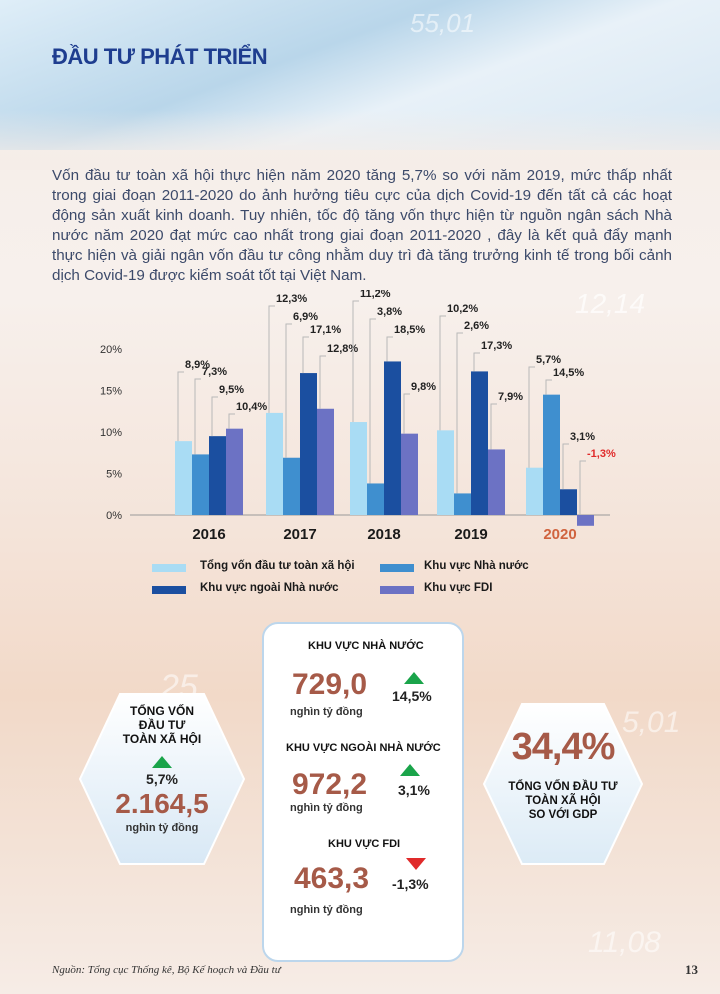 The image size is (720, 994). What do you see at coordinates (651, 722) in the screenshot?
I see `decoration-number: 5,01` at bounding box center [651, 722].